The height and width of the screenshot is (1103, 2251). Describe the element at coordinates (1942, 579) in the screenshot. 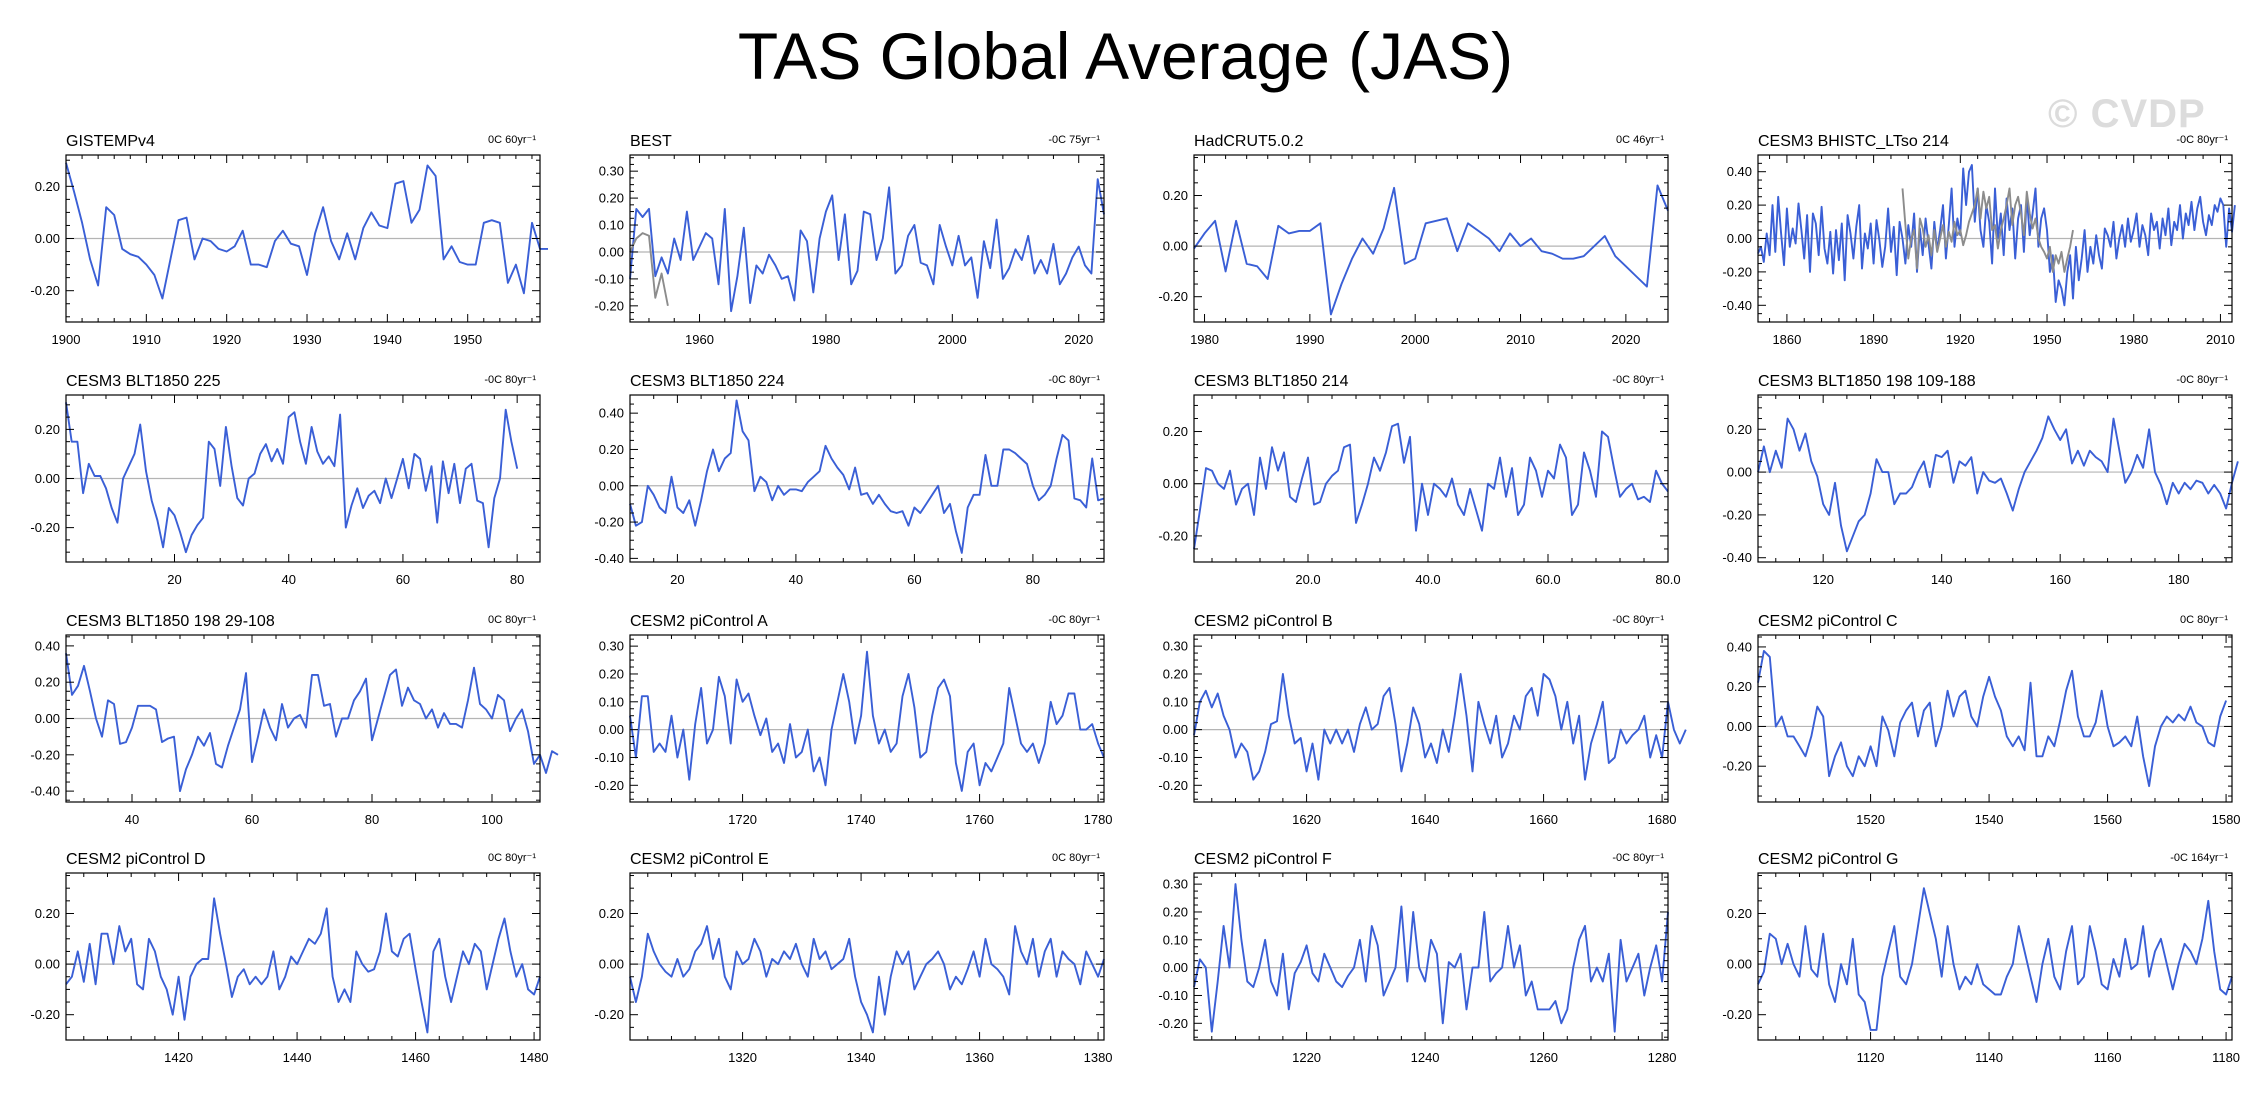

I see `x-tick-label: 140` at that location.